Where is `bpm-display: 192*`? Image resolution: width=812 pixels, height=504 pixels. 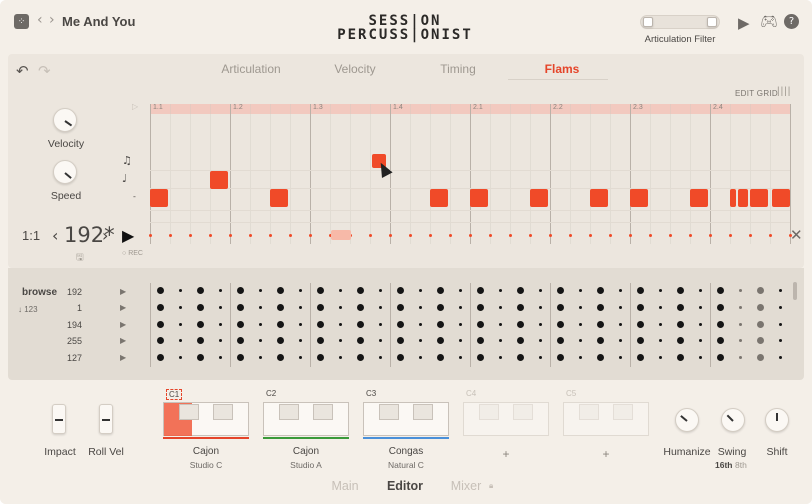
bpm-display: 192* is located at coordinates (89, 235).